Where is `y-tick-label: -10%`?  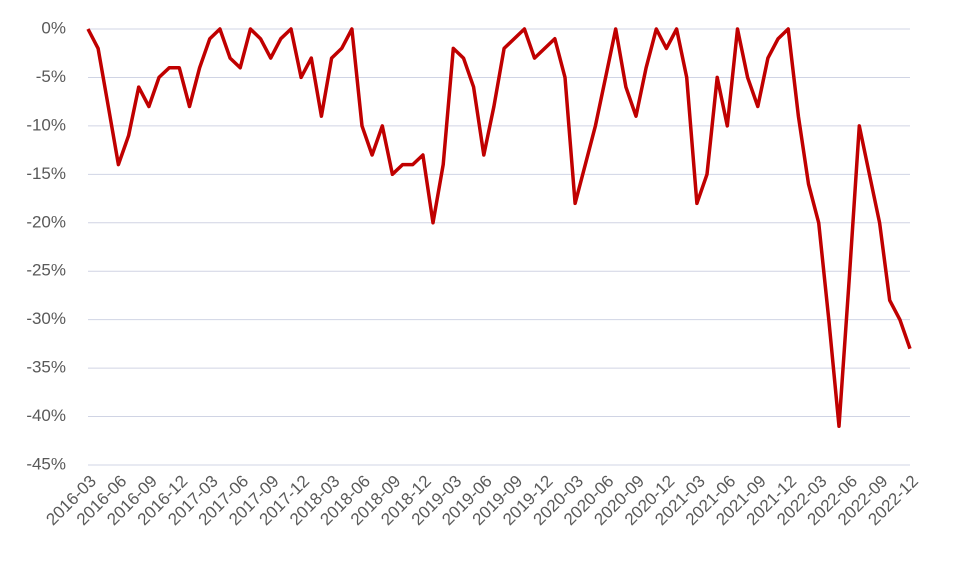
y-tick-label: -10% is located at coordinates (46, 124).